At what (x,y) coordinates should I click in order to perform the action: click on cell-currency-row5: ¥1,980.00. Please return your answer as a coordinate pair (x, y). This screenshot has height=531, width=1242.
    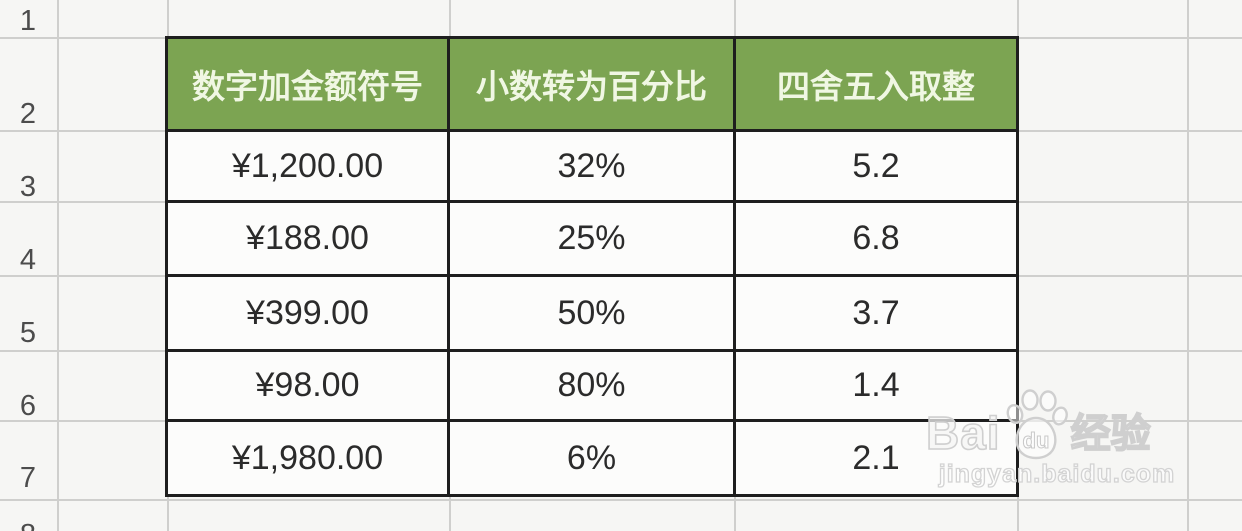
    Looking at the image, I should click on (307, 458).